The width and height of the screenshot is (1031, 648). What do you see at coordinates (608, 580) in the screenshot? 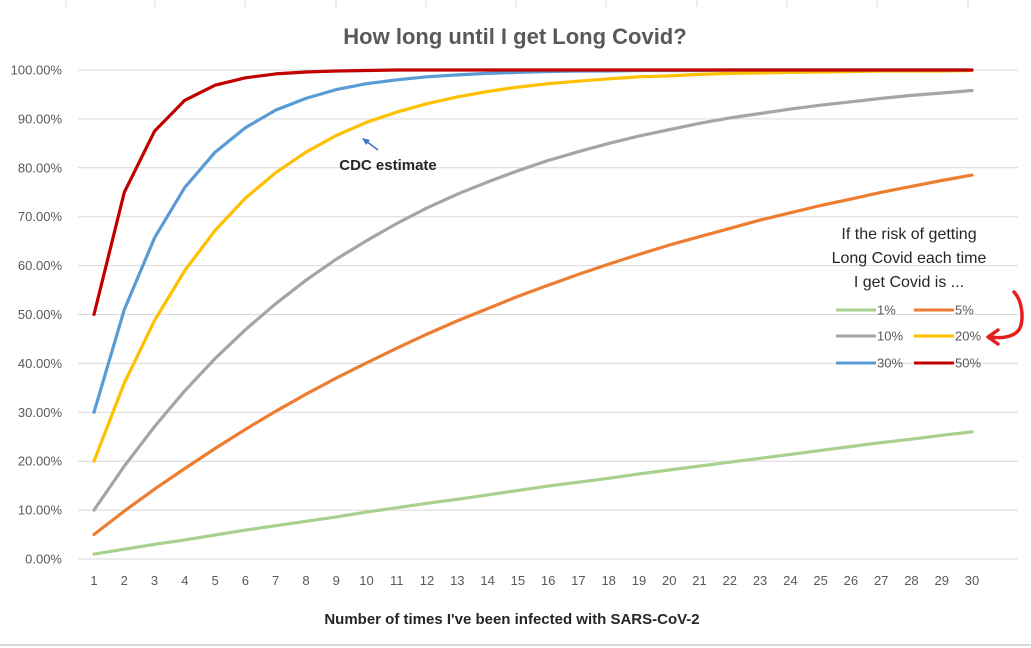
I see `x-tick-label: 18` at bounding box center [608, 580].